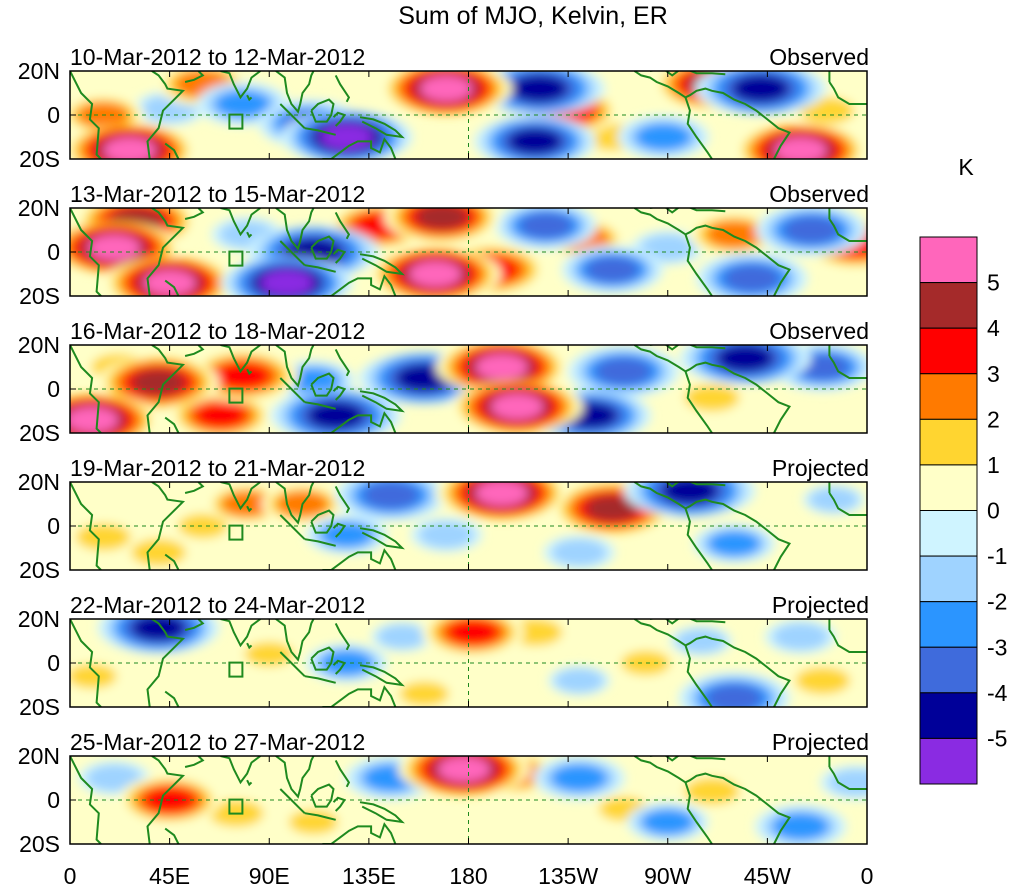 The width and height of the screenshot is (1015, 889). What do you see at coordinates (768, 876) in the screenshot?
I see `x-tick-label: 45W` at bounding box center [768, 876].